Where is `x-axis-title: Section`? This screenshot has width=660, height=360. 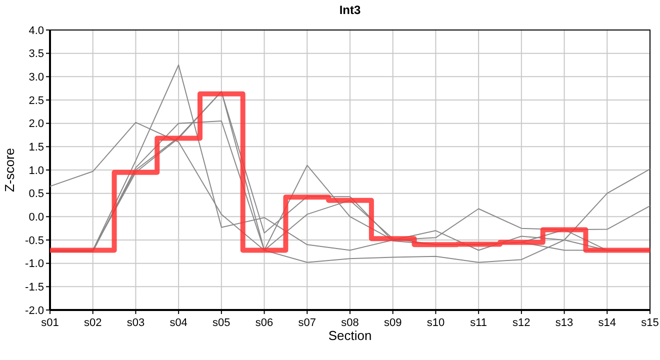 x-axis-title: Section is located at coordinates (350, 335).